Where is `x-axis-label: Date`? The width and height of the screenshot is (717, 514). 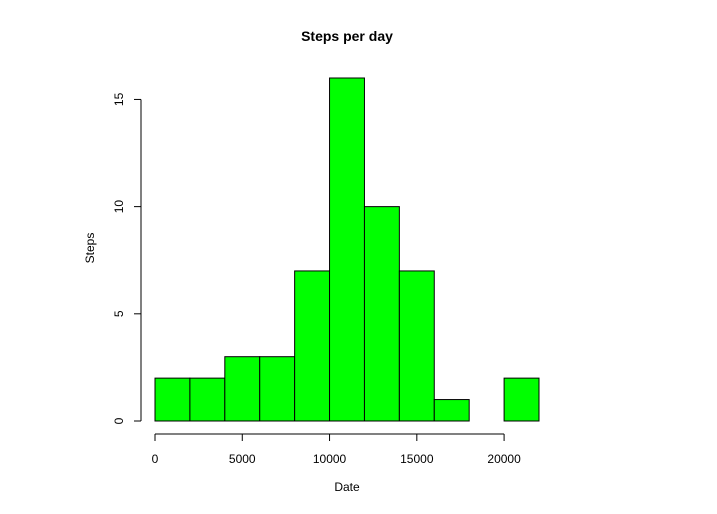
x-axis-label: Date is located at coordinates (347, 487).